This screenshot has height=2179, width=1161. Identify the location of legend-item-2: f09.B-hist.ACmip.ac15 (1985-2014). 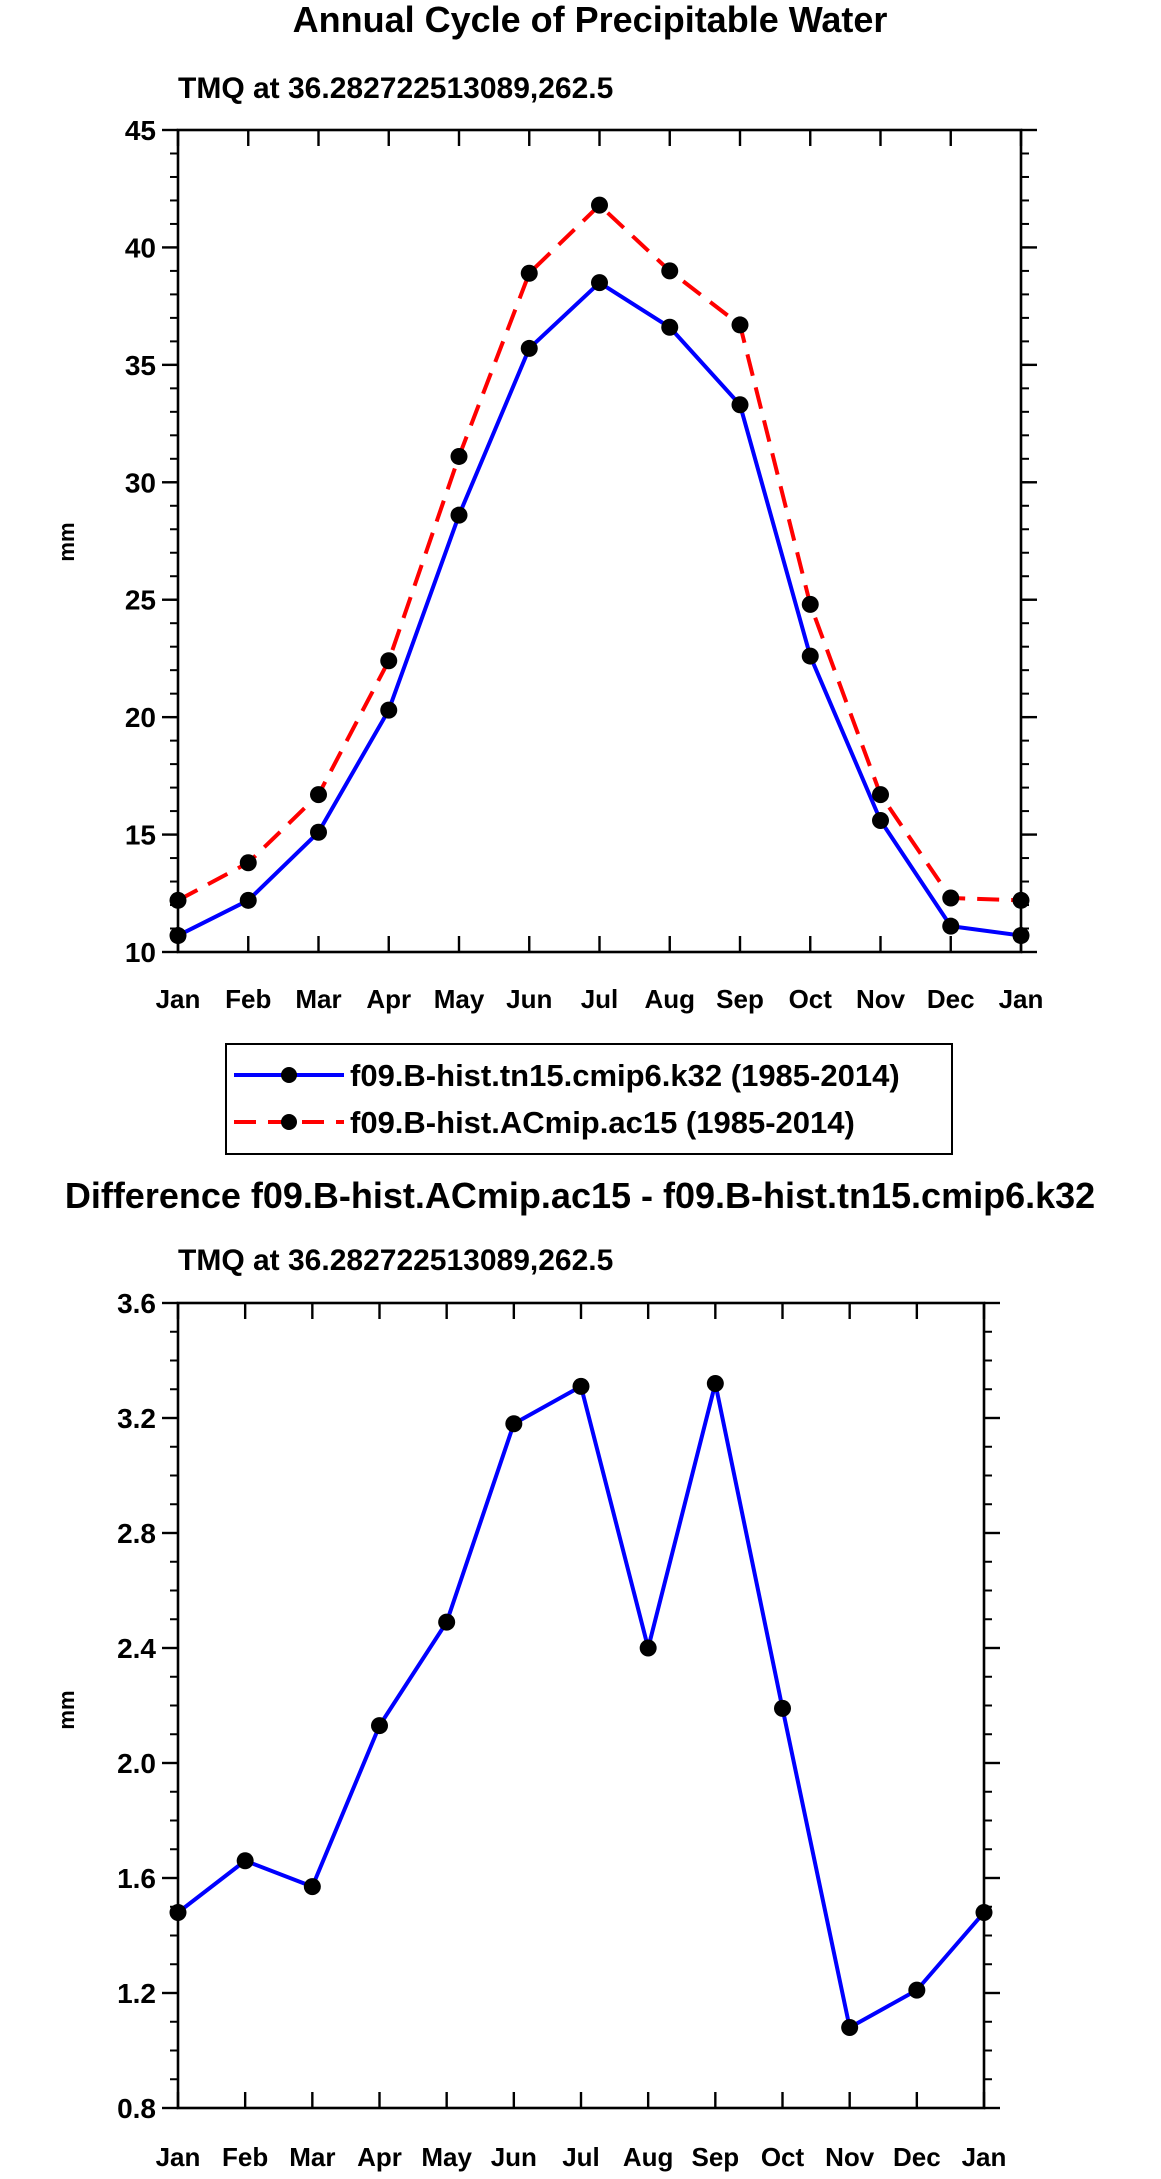
(544, 1122).